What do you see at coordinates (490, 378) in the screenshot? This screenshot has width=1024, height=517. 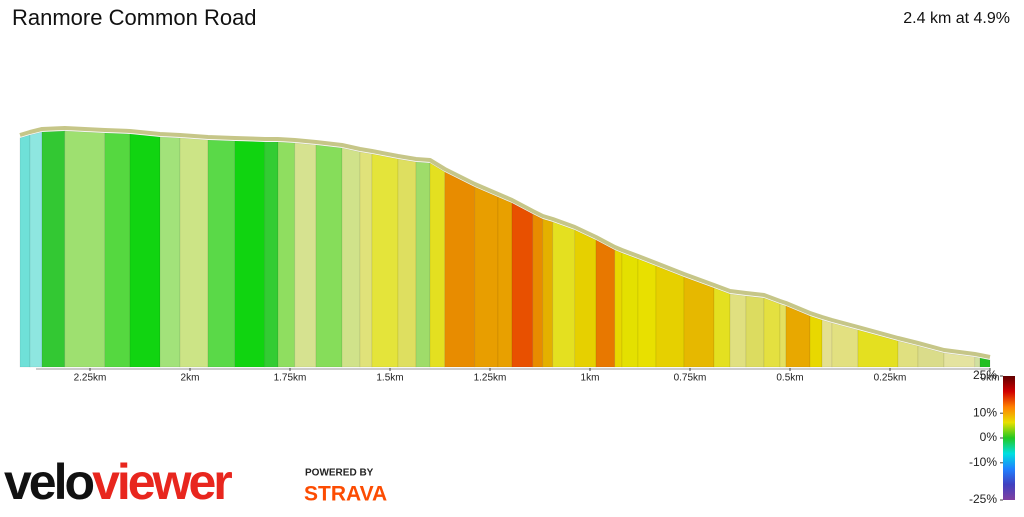 I see `x-tick-label: 1.25km` at bounding box center [490, 378].